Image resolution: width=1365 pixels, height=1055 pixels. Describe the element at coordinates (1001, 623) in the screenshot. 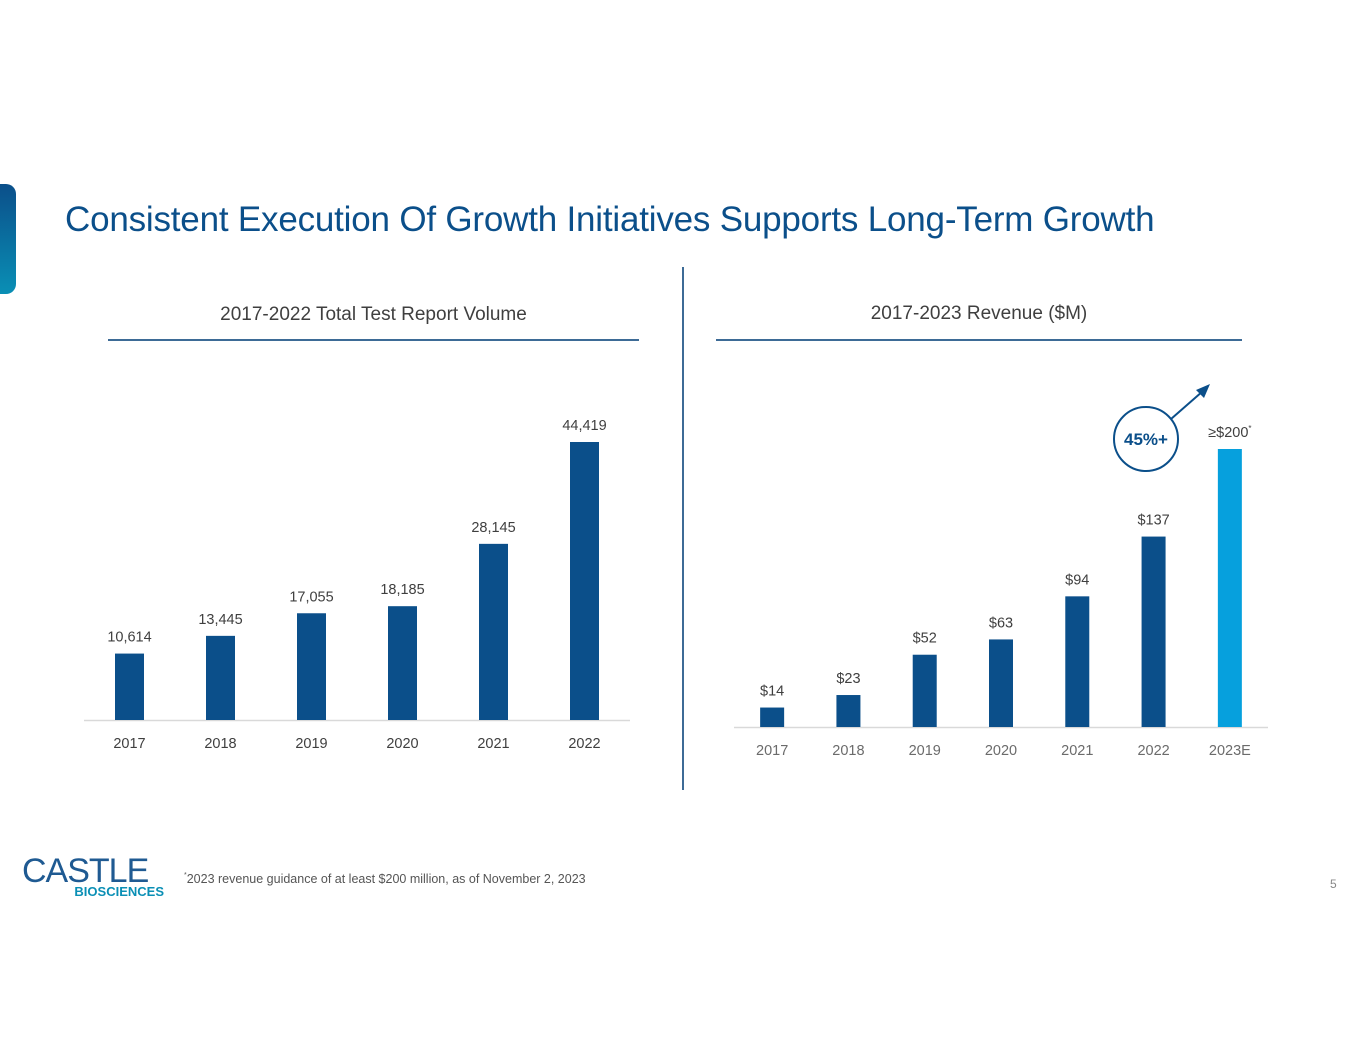

I see `revenue-data-label: $63` at that location.